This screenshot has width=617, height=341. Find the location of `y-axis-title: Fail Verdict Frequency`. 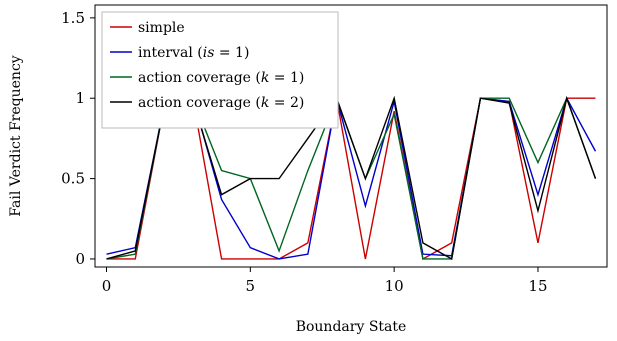

y-axis-title: Fail Verdict Frequency is located at coordinates (16, 135).